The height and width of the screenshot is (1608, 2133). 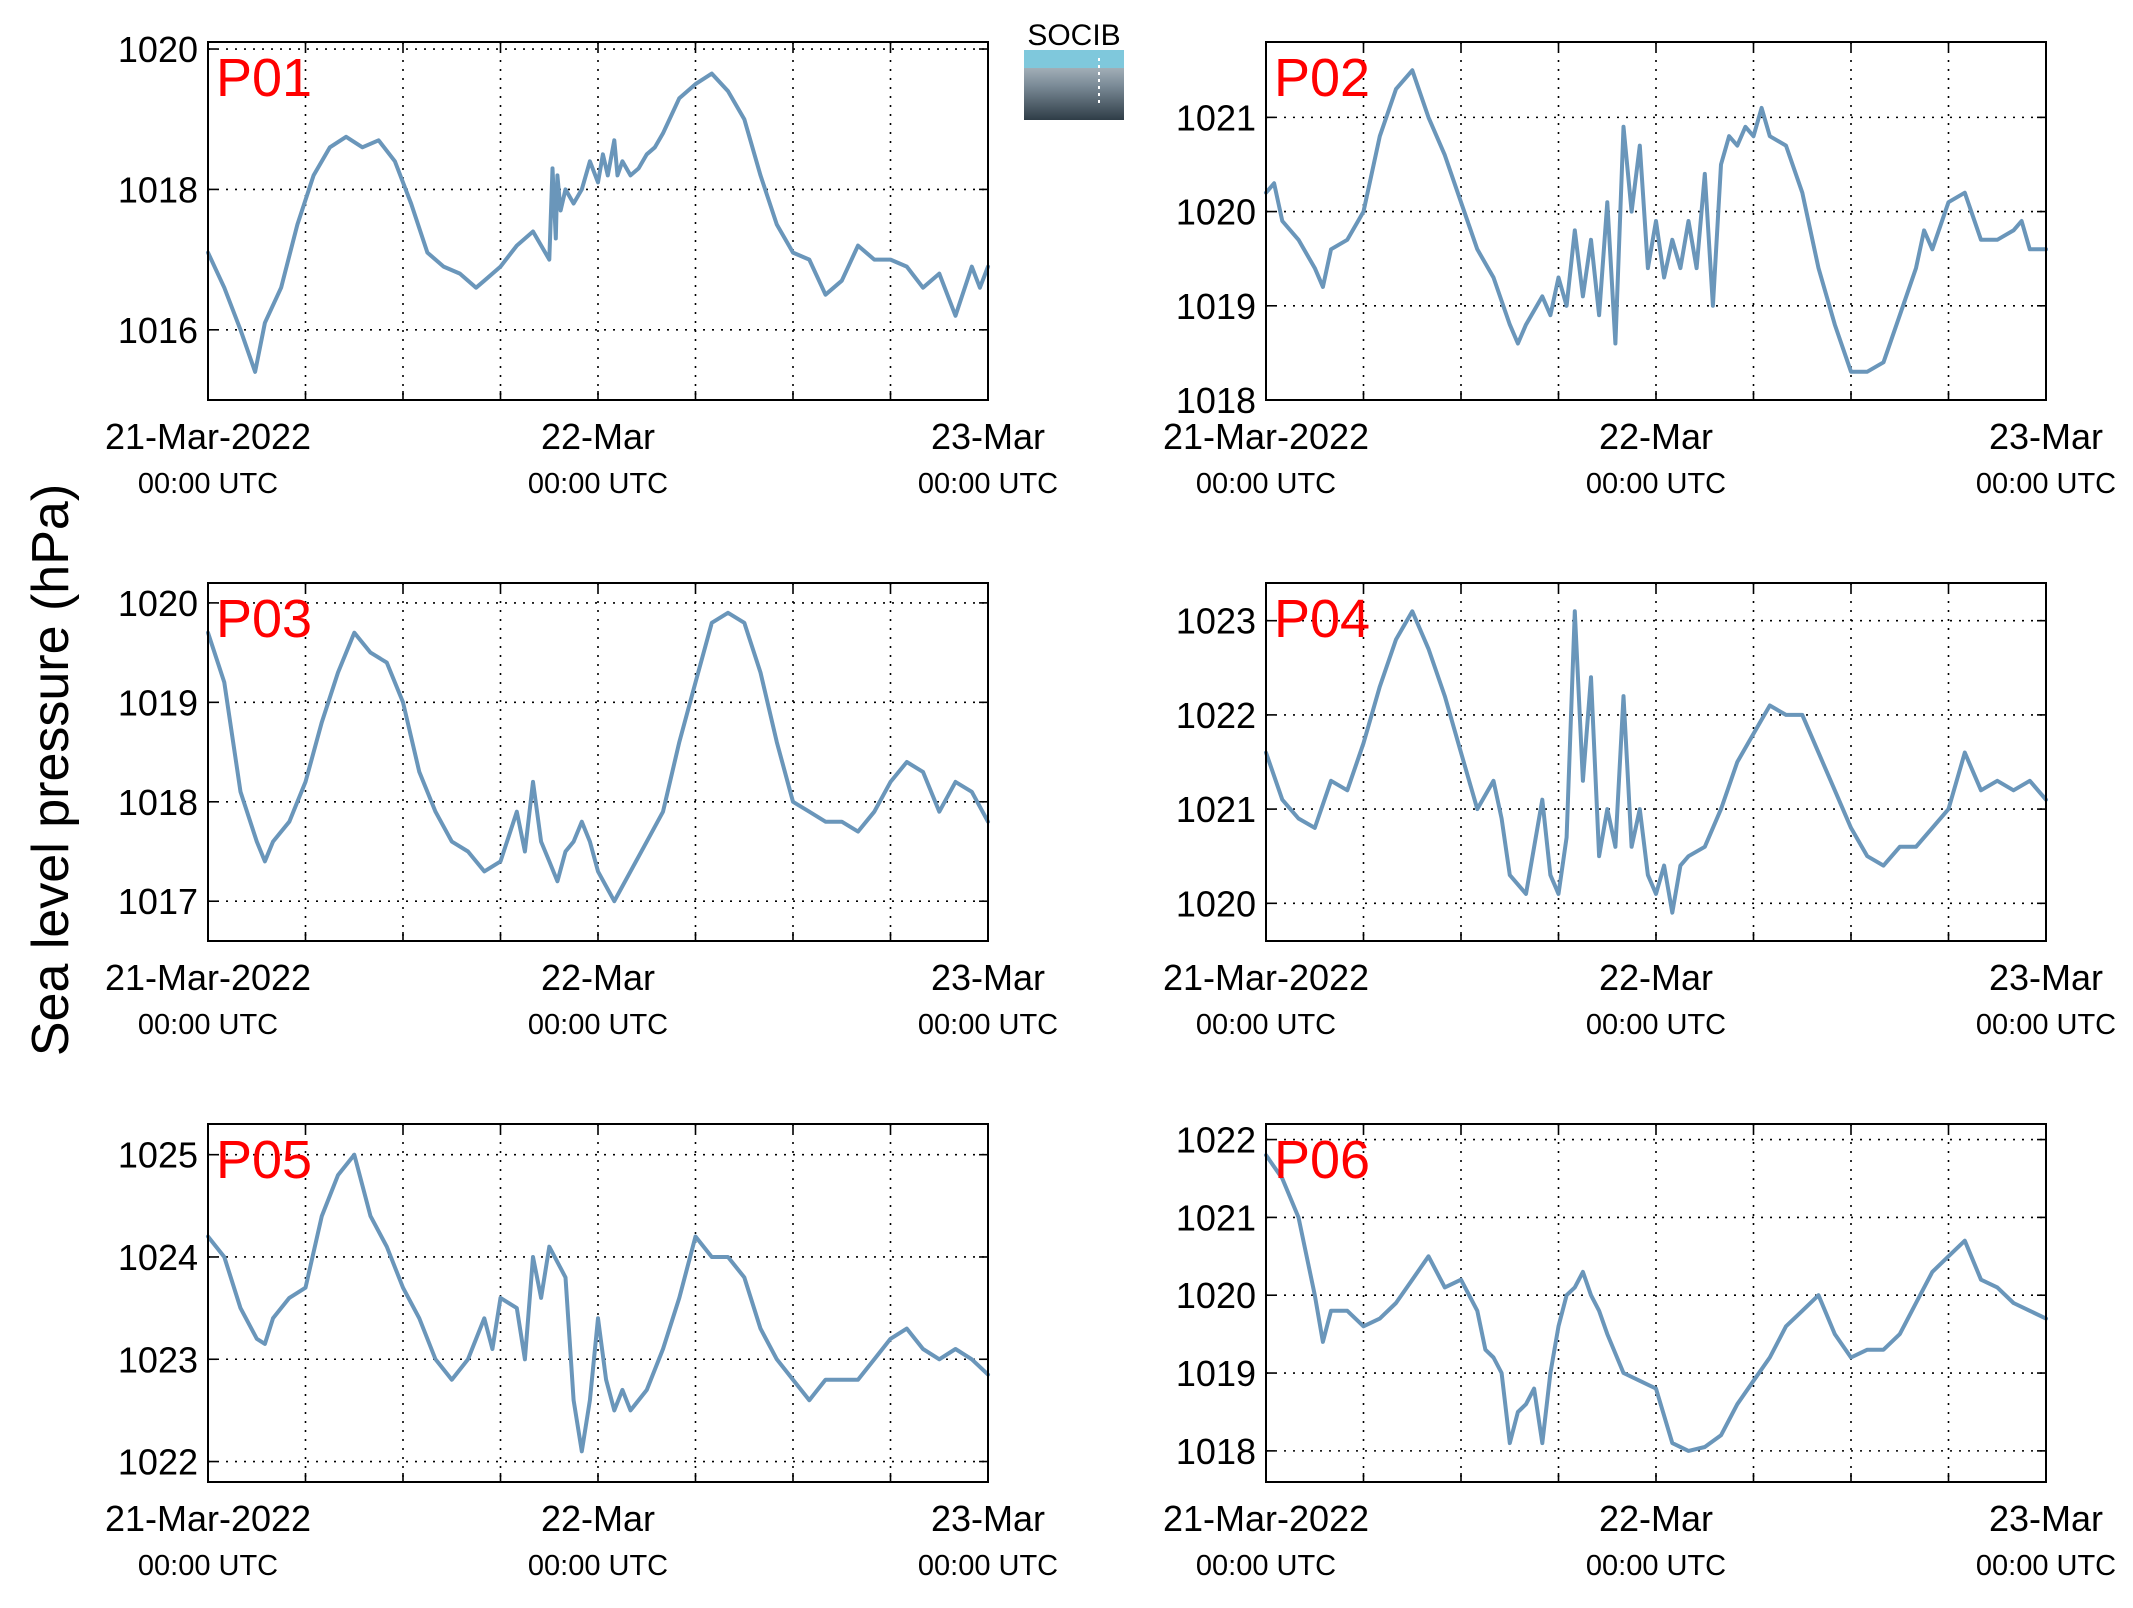 What do you see at coordinates (158, 1257) in the screenshot?
I see `y-tick-label: 1024` at bounding box center [158, 1257].